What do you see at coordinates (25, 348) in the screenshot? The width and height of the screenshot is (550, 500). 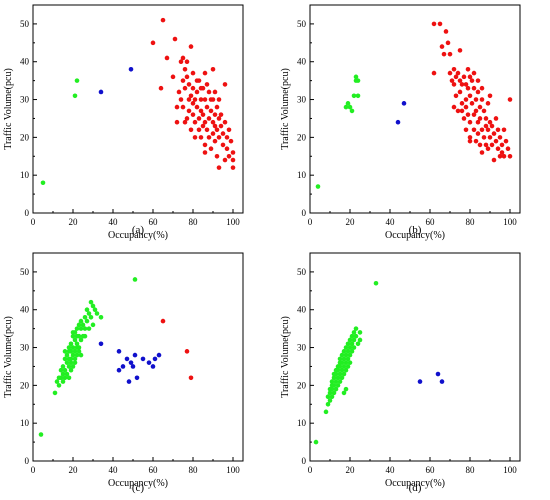 I see `y-tick-label: 30` at bounding box center [25, 348].